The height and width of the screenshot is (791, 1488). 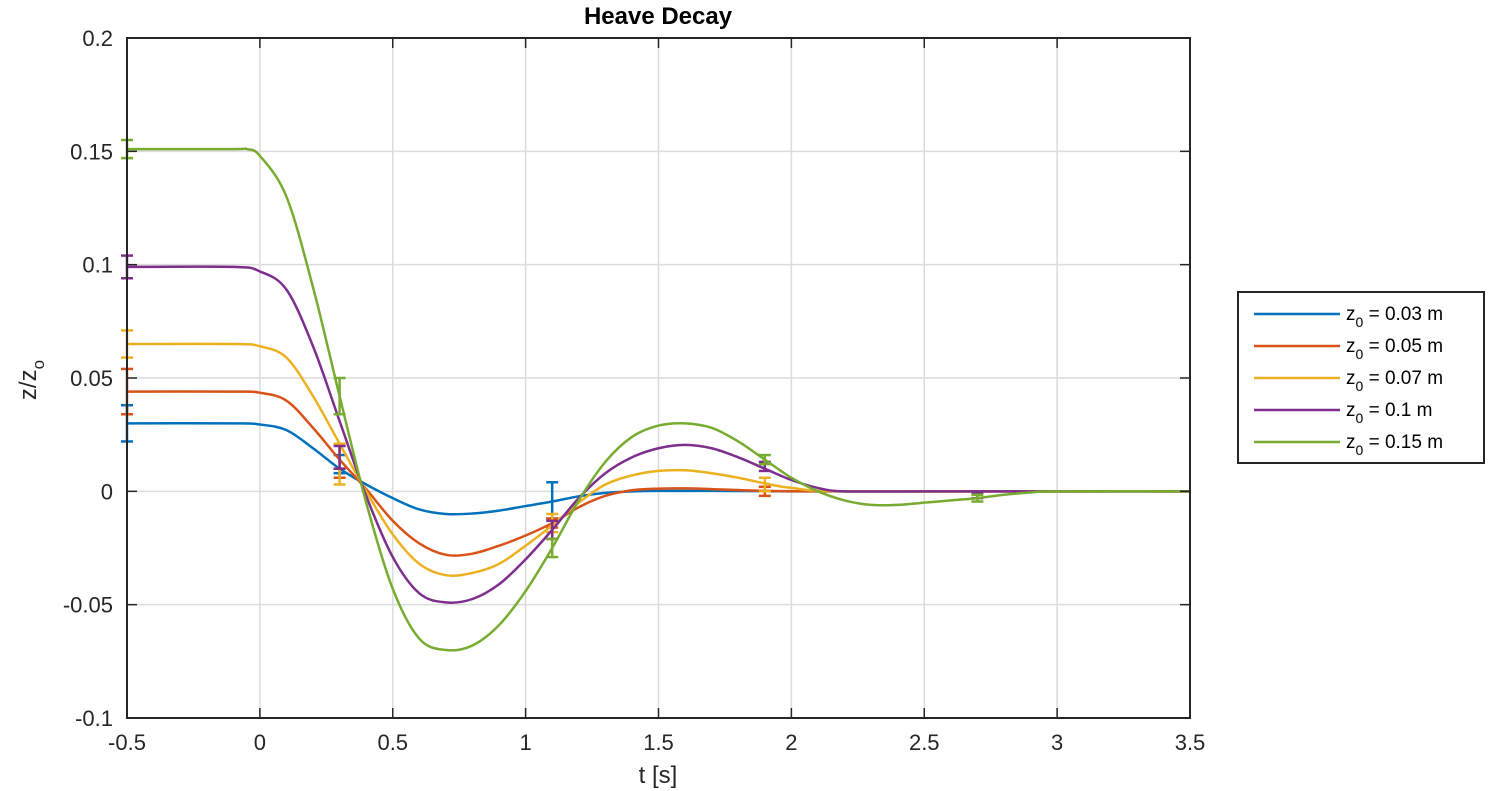 I want to click on svg-text: z/zo, so click(x=31, y=380).